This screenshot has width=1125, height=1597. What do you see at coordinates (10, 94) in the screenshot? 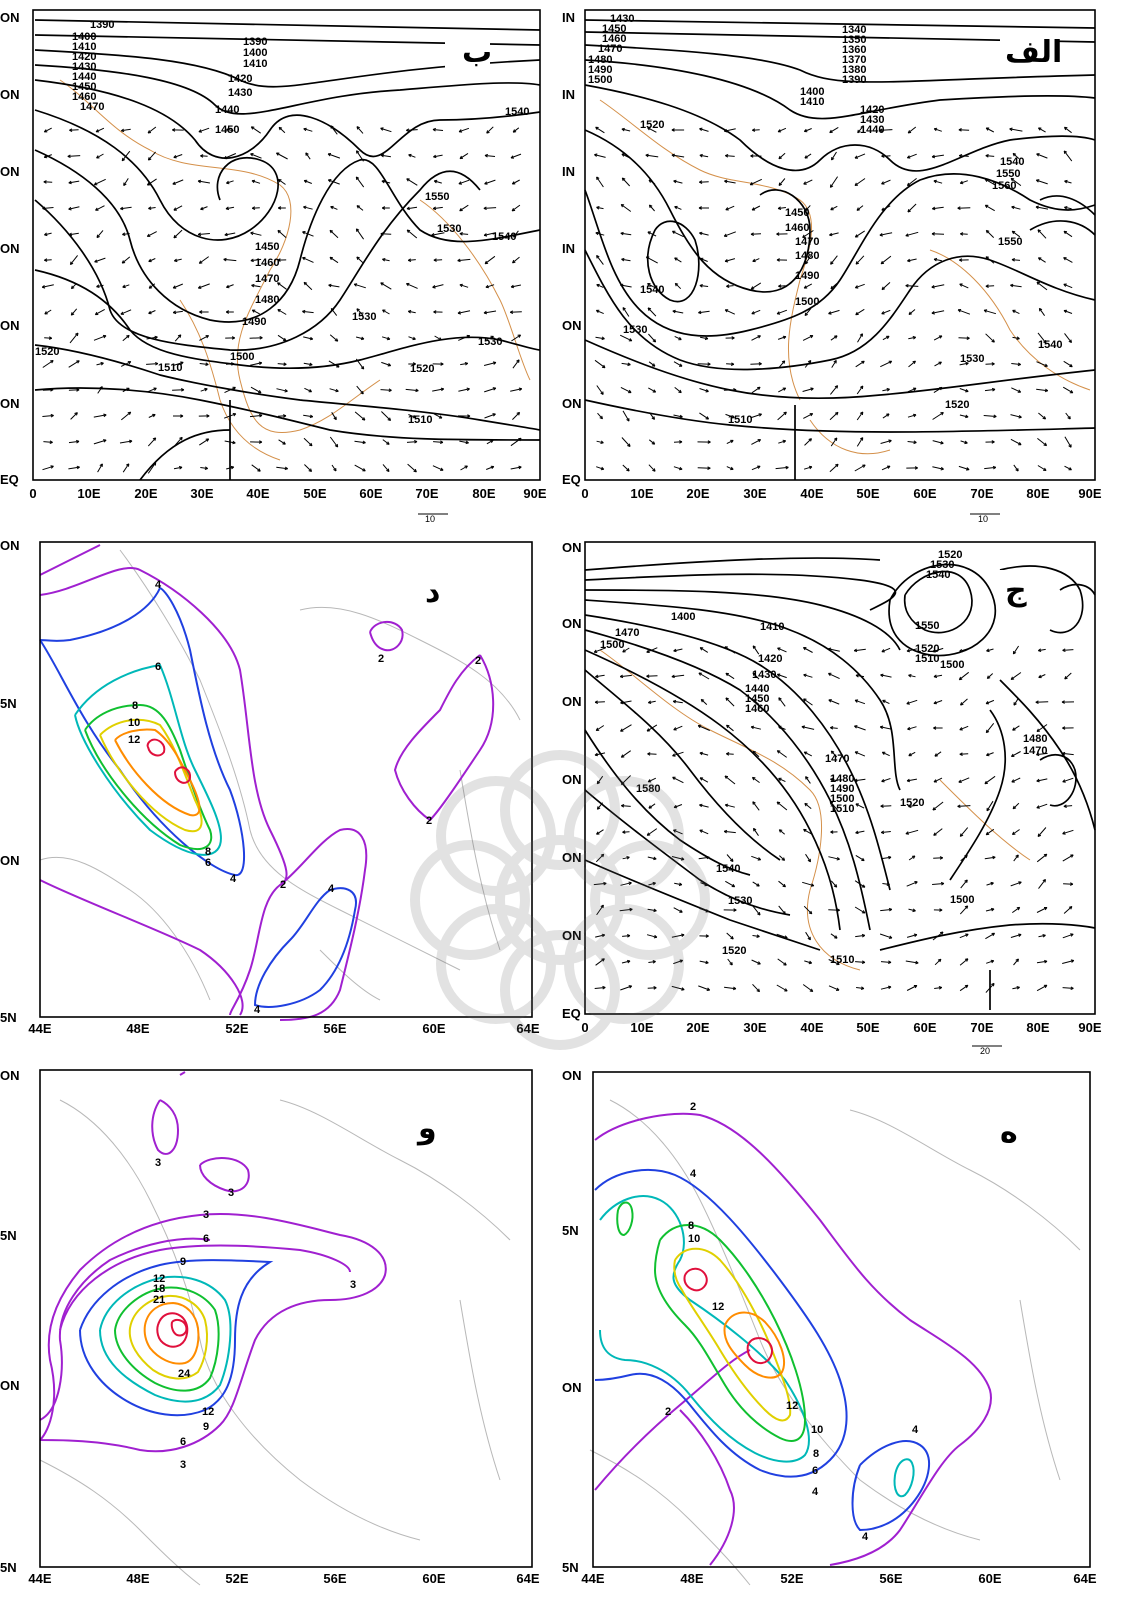
I see `y-tick-label: ON` at bounding box center [10, 94].